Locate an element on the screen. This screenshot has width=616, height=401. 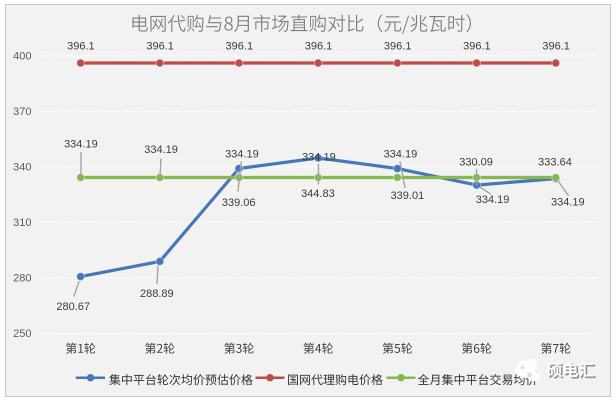
svg-text: 333.64 is located at coordinates (555, 163).